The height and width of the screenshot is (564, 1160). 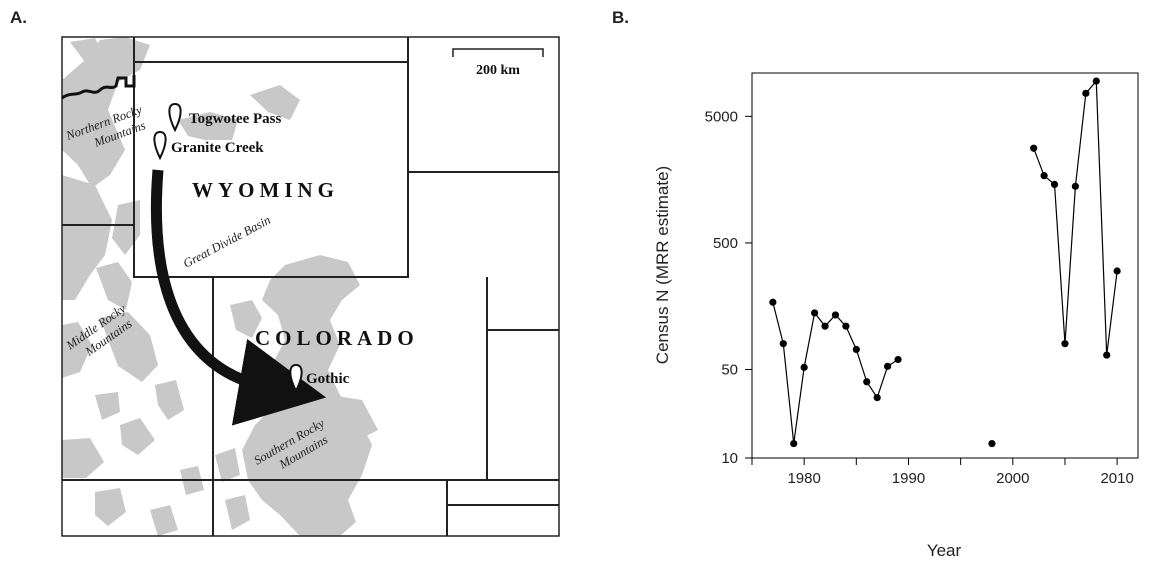 What do you see at coordinates (175, 117) in the screenshot?
I see `togwotee-pin-icon` at bounding box center [175, 117].